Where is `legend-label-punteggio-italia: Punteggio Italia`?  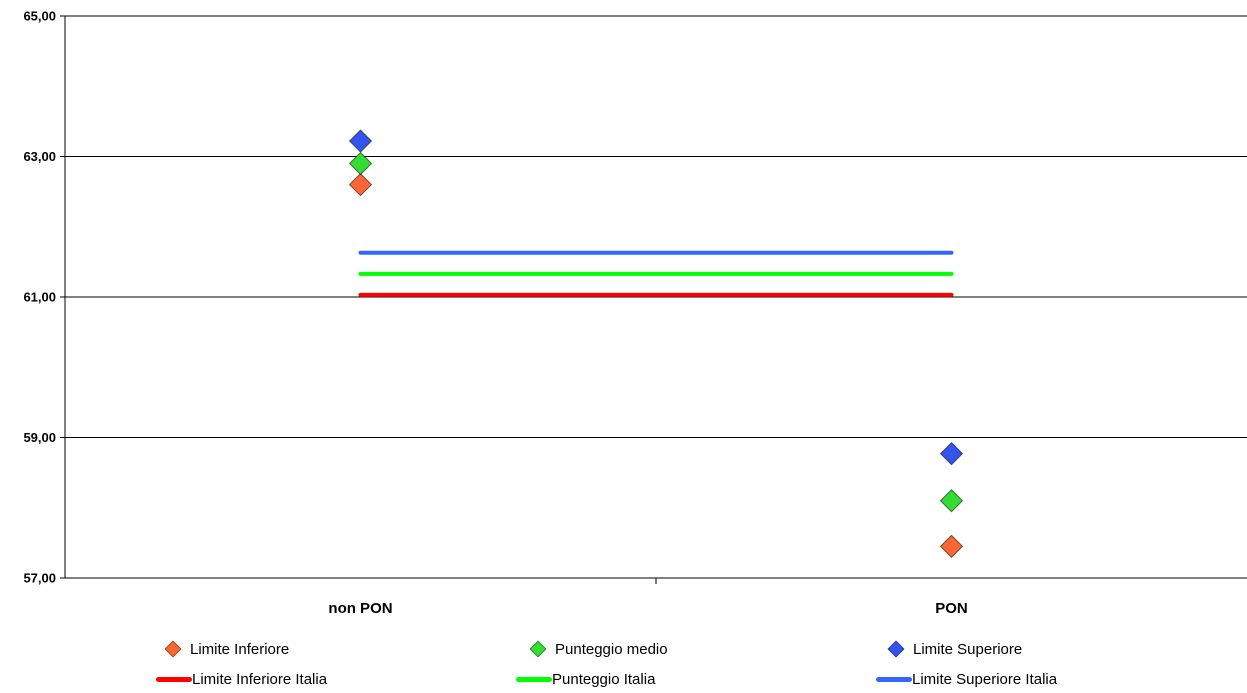 legend-label-punteggio-italia: Punteggio Italia is located at coordinates (604, 679).